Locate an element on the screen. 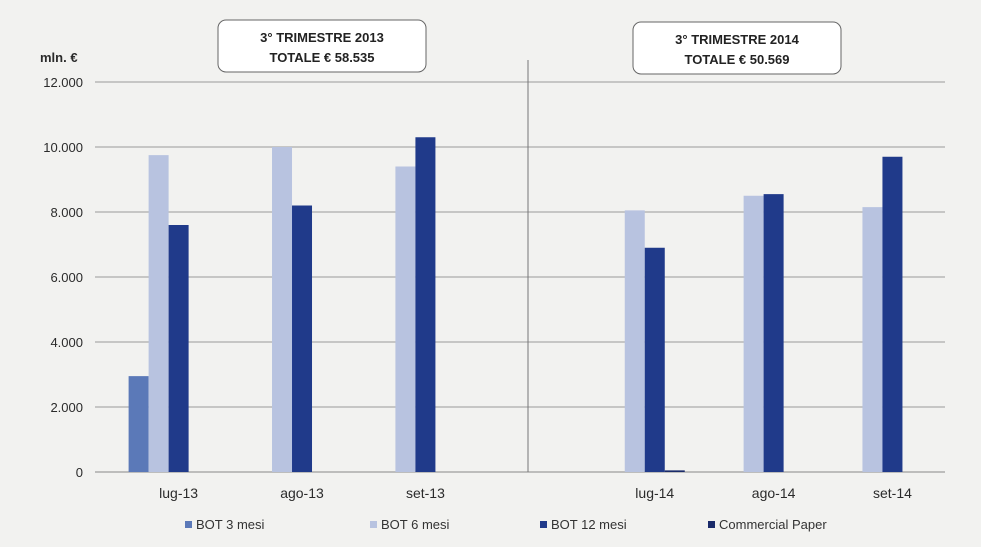  y-tick-label: 4.000 is located at coordinates (66, 342).